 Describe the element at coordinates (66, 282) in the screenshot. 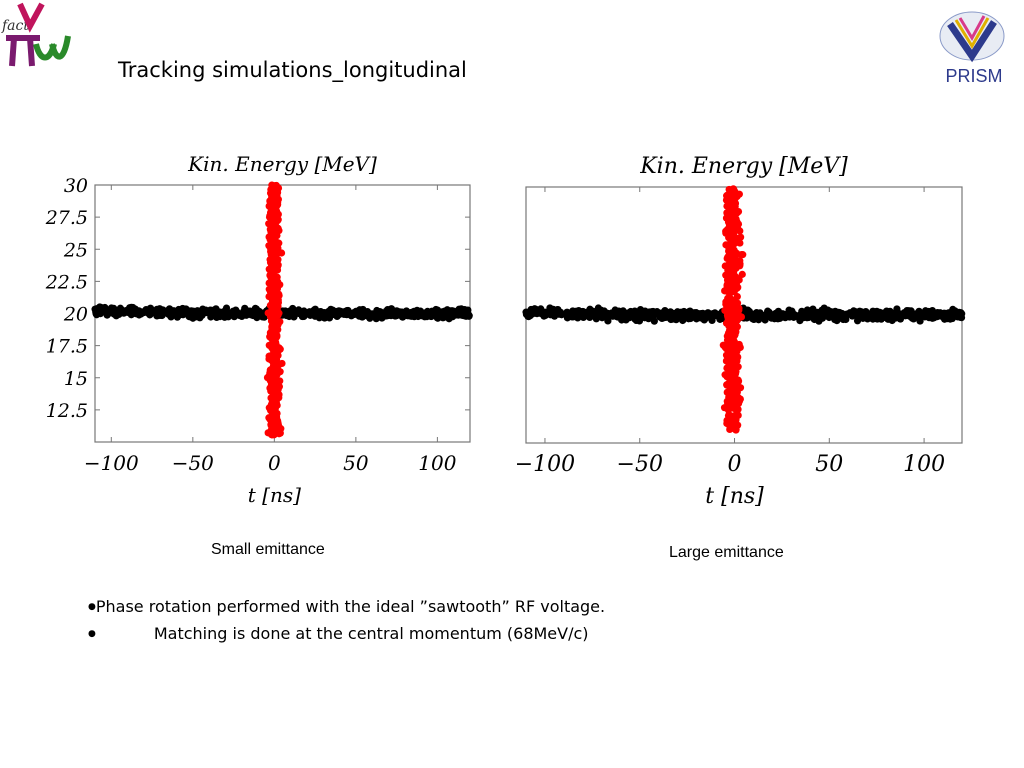

I see `y-tick-label: 22.5` at that location.